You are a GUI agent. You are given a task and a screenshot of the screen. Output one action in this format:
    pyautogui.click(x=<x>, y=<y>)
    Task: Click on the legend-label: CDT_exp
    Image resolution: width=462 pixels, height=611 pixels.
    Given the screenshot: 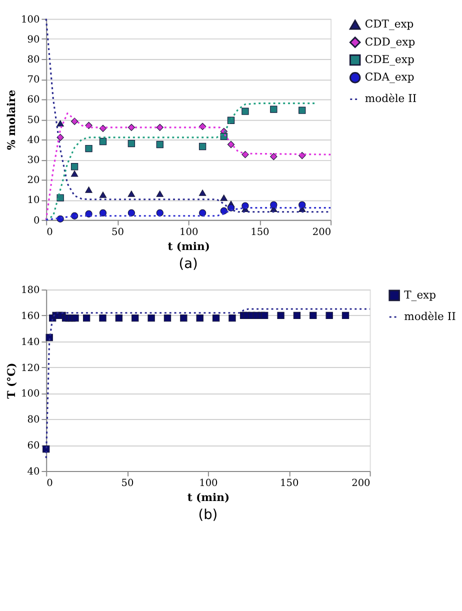 What is the action you would take?
    pyautogui.click(x=389, y=24)
    